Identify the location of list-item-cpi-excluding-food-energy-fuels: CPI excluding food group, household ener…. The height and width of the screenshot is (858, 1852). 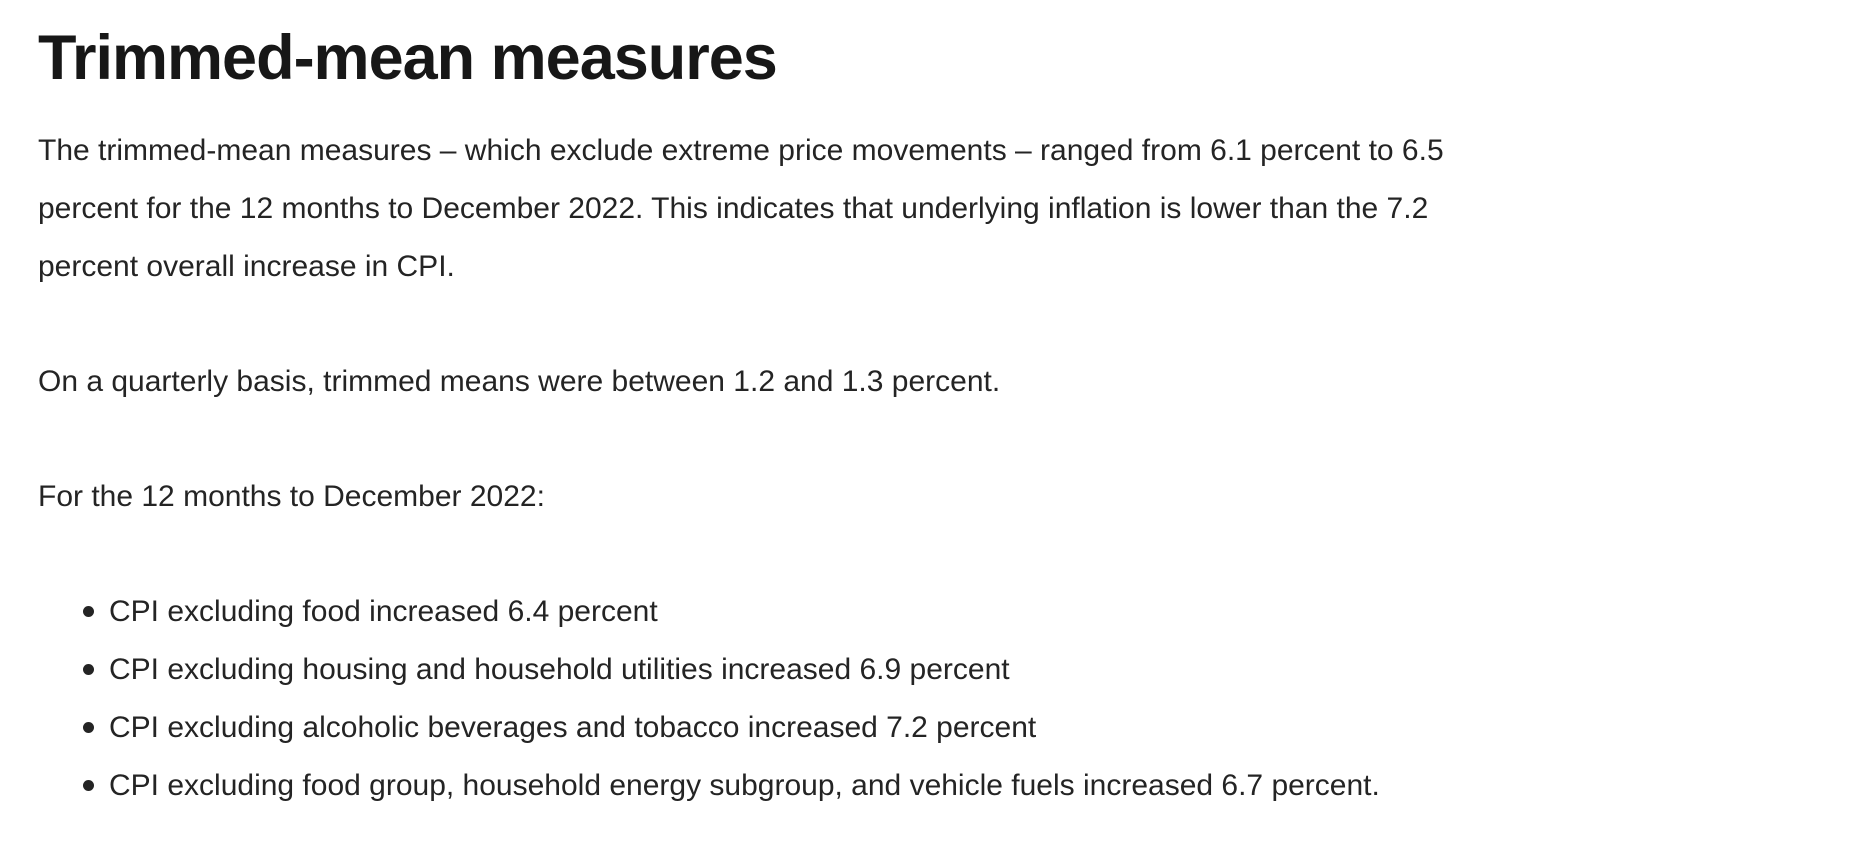
(778, 786).